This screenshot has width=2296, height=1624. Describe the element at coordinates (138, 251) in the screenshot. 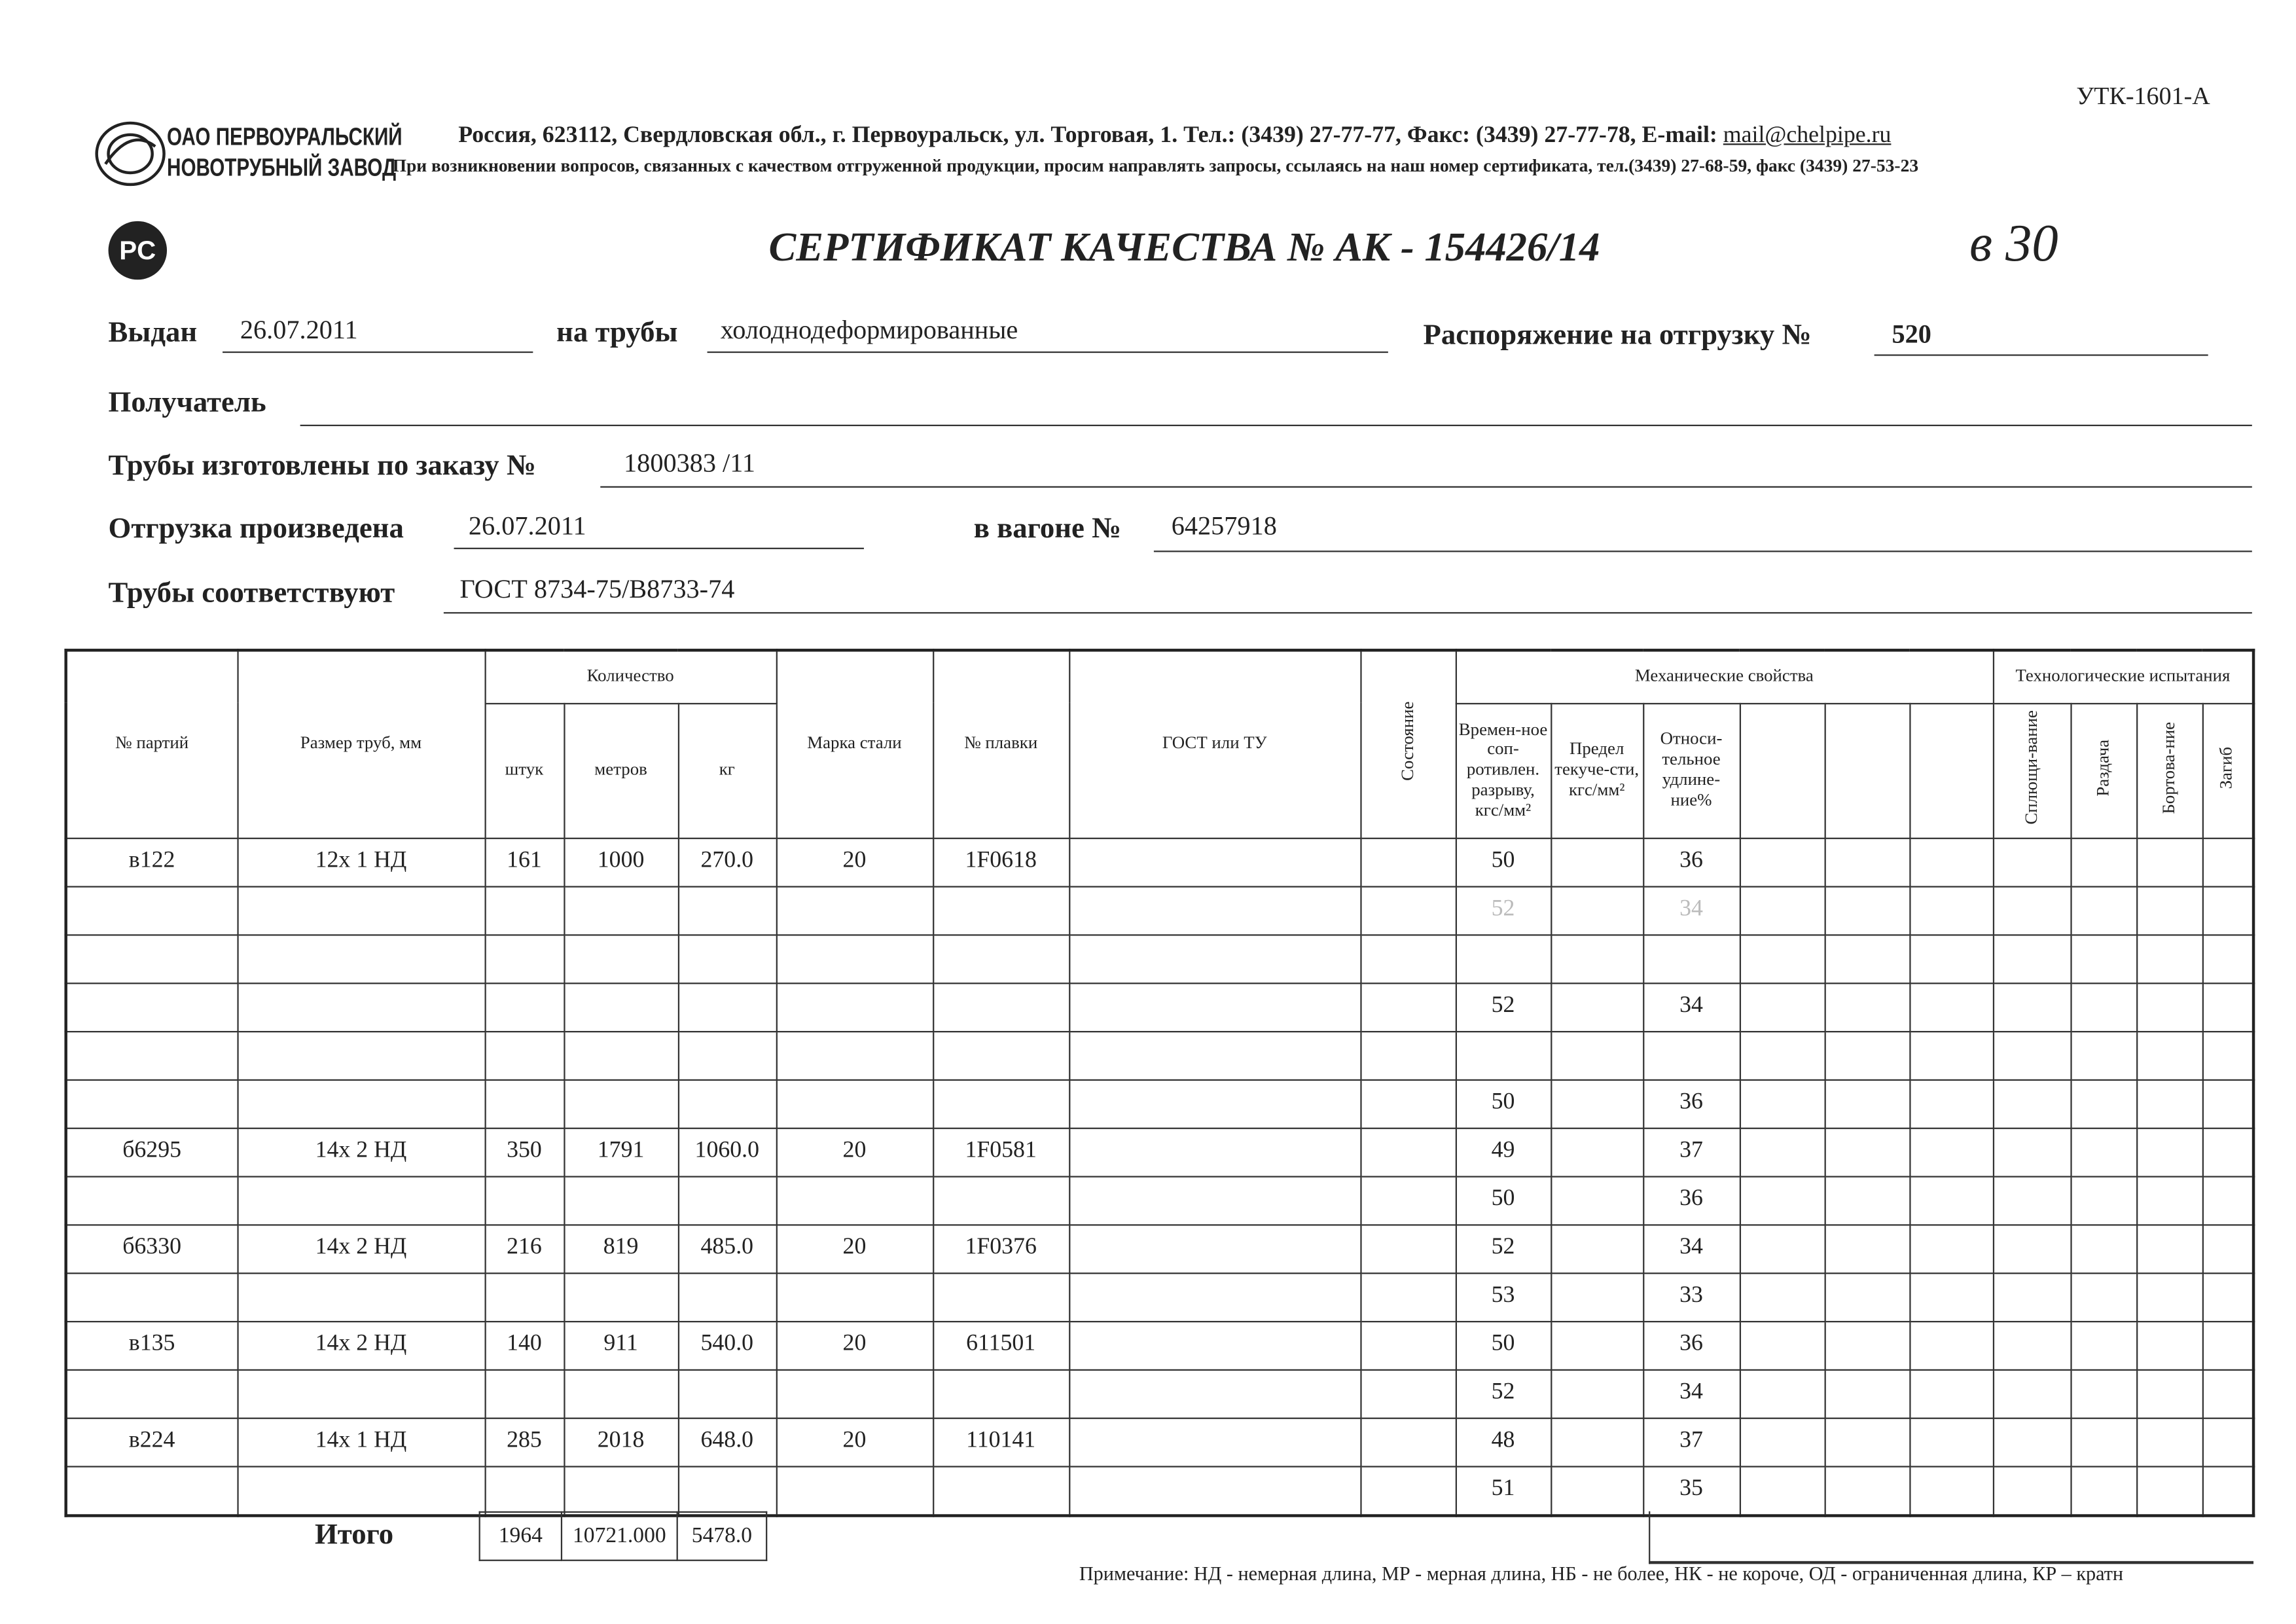

I see `rst-mark-icon: PC` at that location.